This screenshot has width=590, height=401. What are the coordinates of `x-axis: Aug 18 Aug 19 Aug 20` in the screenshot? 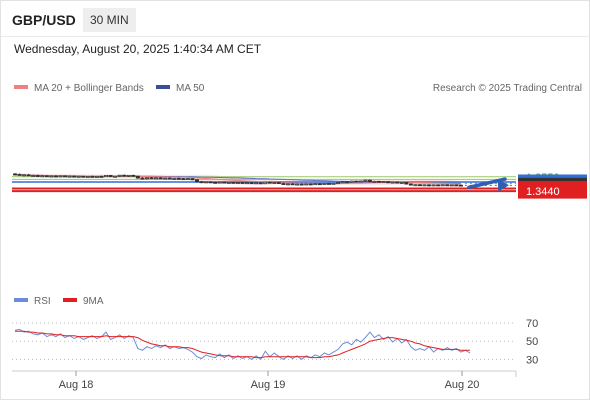 It's located at (269, 381).